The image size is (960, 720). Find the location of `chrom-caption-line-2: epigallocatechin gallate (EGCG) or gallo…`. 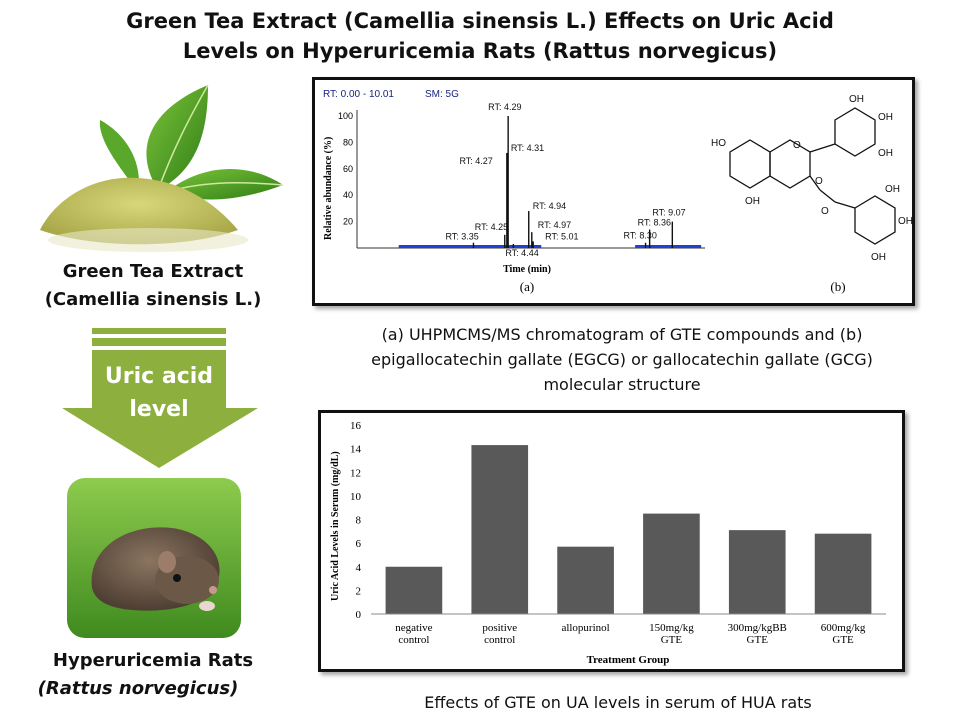

chrom-caption-line-2: epigallocatechin gallate (EGCG) or gallo… is located at coordinates (622, 359).